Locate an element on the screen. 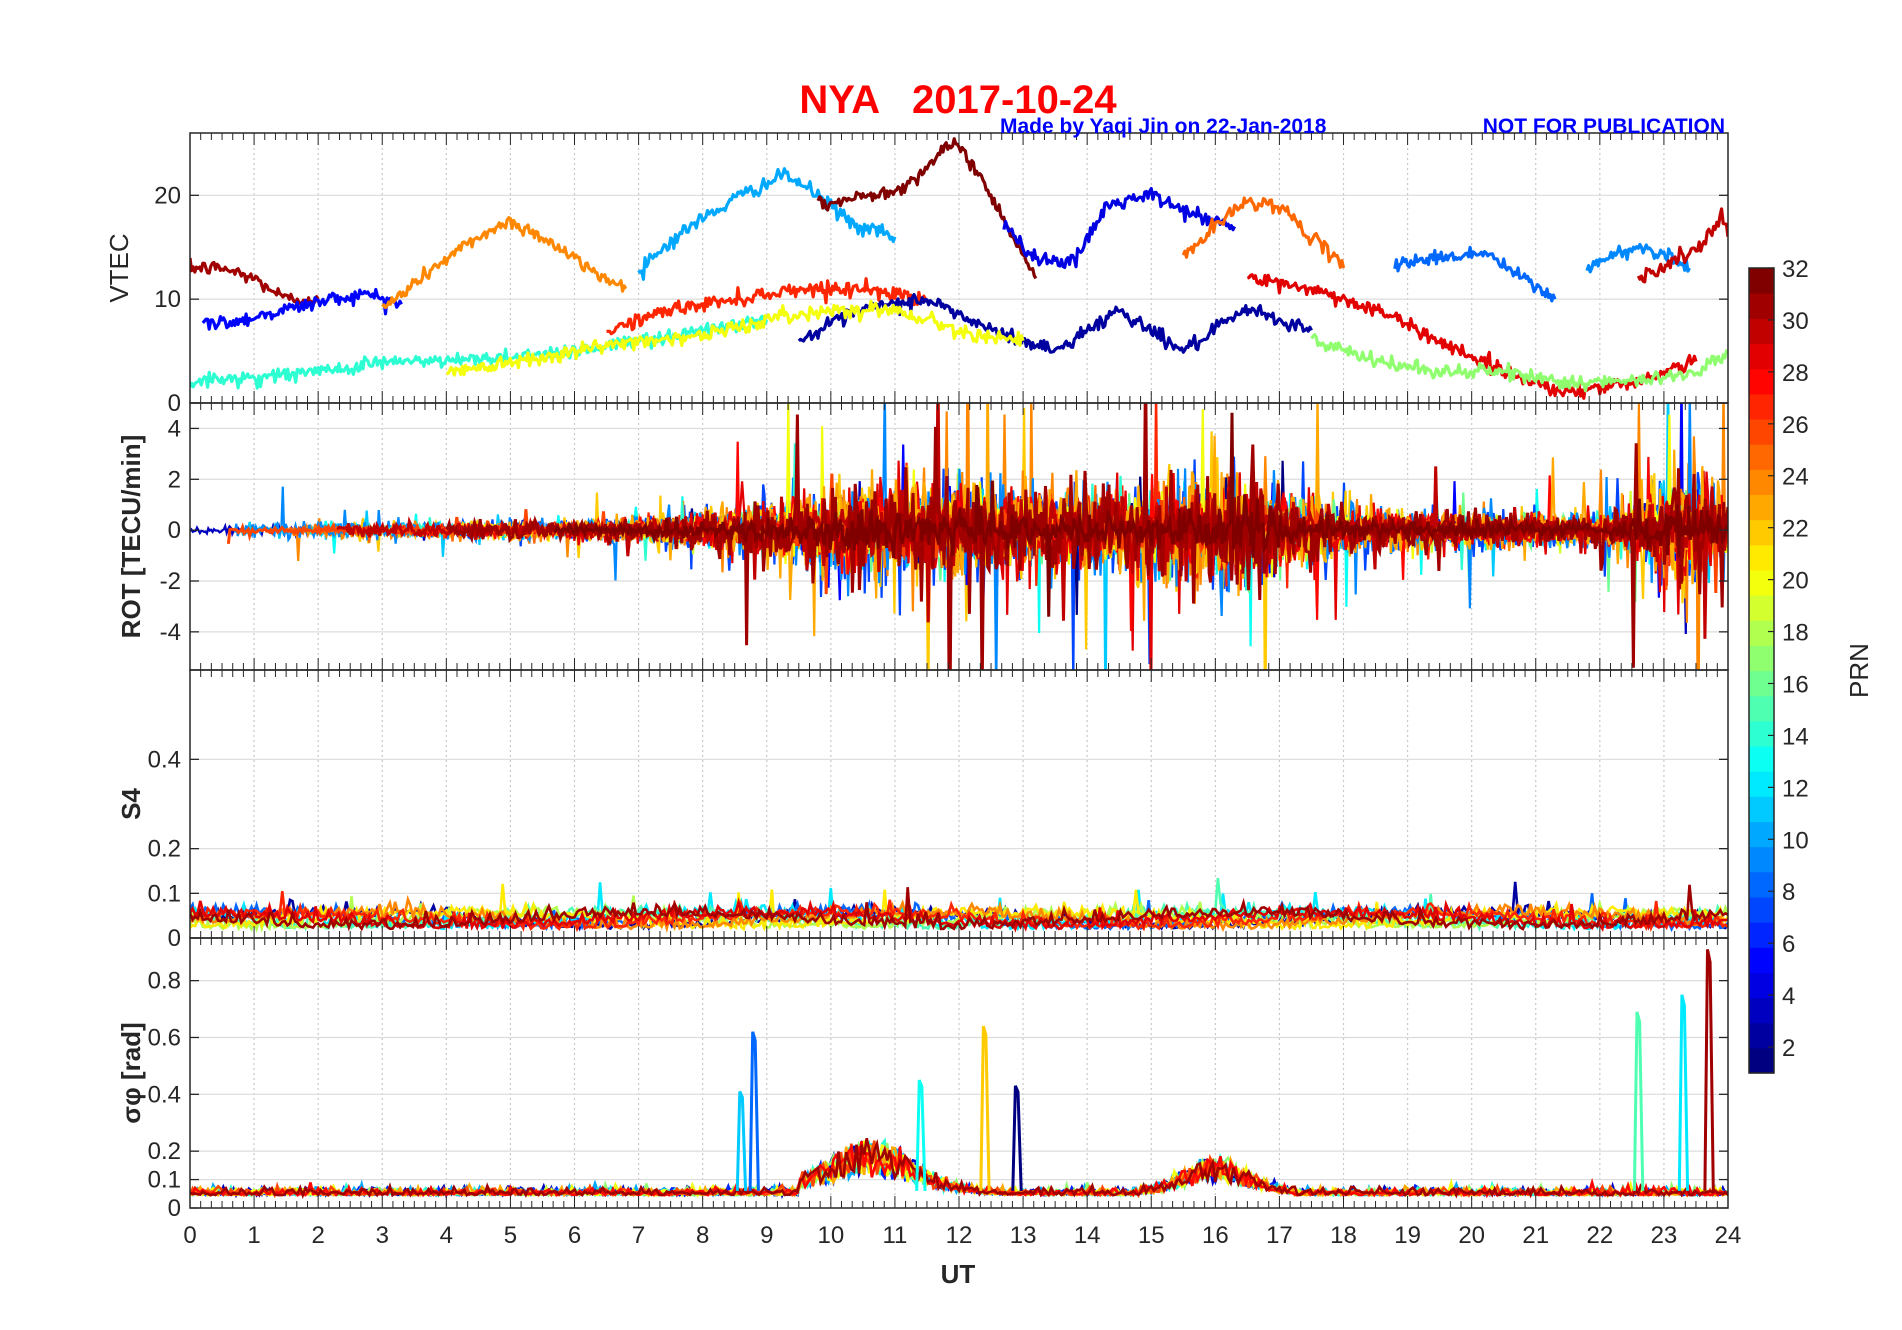 This screenshot has height=1330, width=1902. colorbar-frame is located at coordinates (1761, 670).